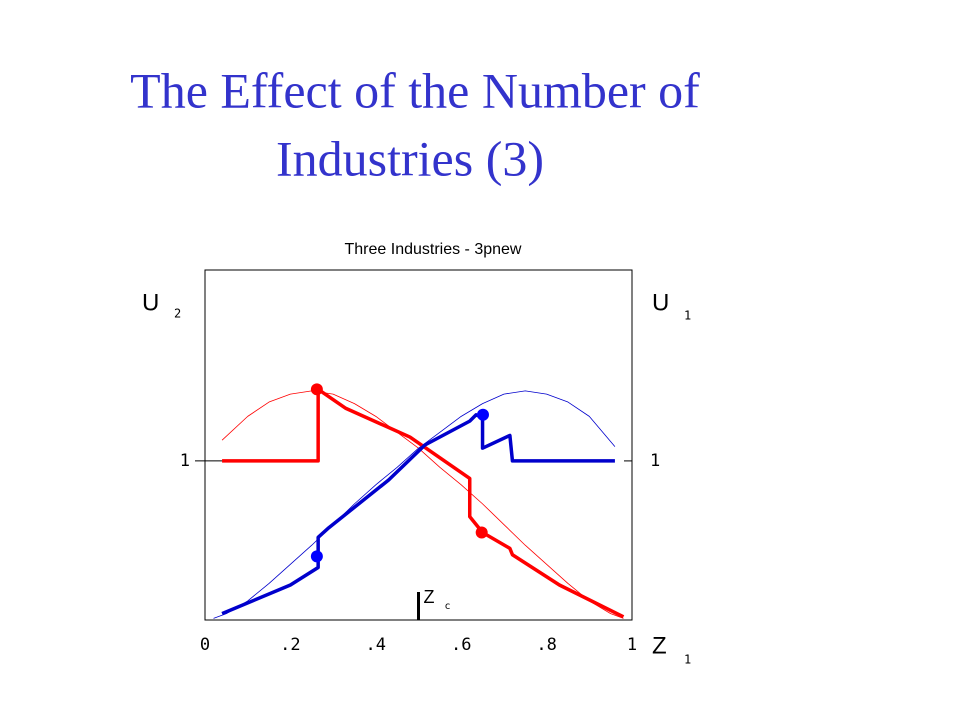 The width and height of the screenshot is (960, 725). I want to click on x-tick-label: .4, so click(376, 645).